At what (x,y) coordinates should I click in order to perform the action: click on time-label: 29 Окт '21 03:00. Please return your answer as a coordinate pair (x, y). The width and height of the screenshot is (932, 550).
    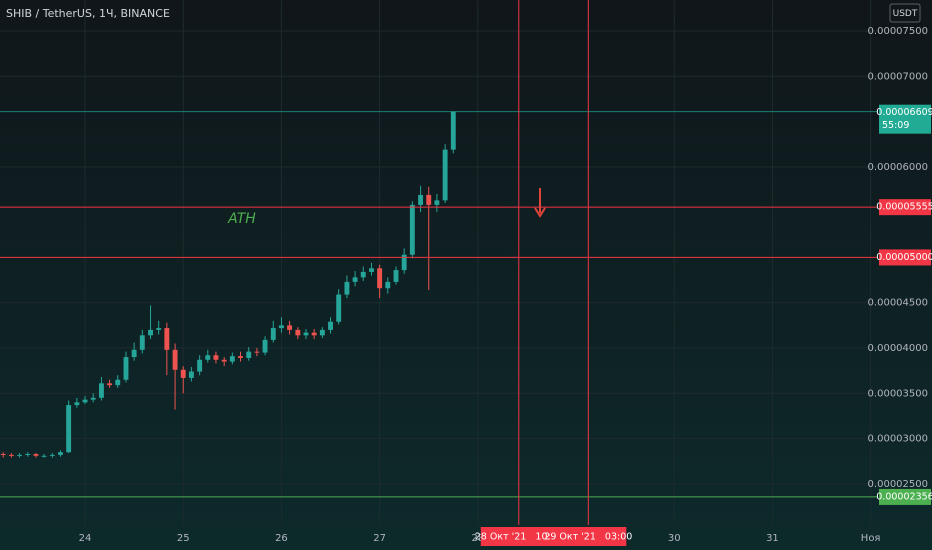
    Looking at the image, I should click on (588, 537).